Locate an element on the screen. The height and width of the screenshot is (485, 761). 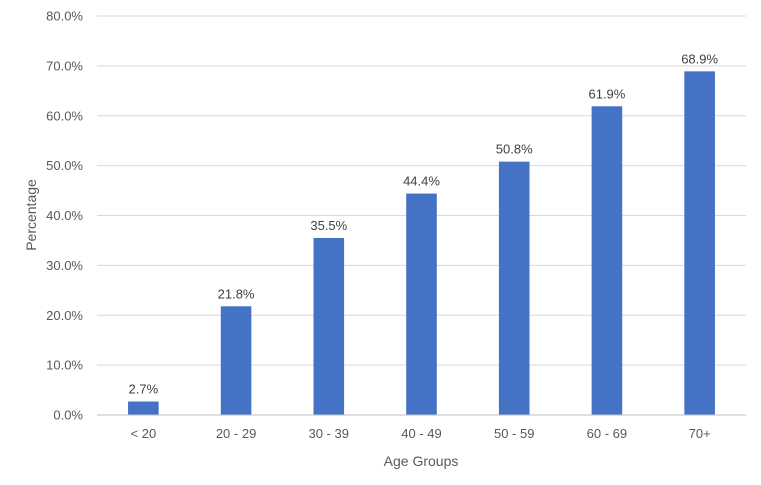
bar-value-label: 35.5% is located at coordinates (328, 225).